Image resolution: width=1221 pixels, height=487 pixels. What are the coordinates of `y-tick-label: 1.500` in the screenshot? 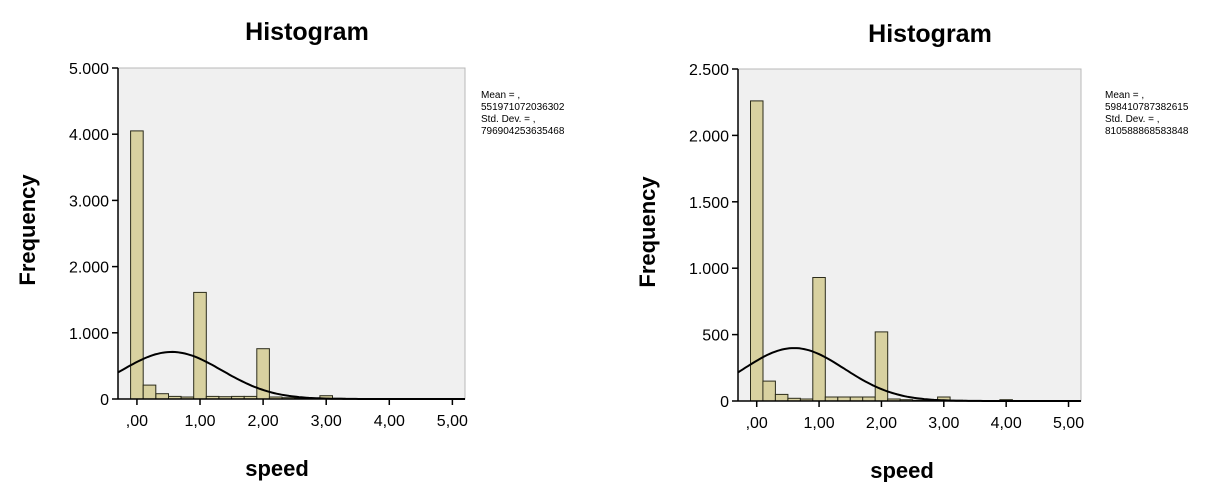 It's located at (709, 203).